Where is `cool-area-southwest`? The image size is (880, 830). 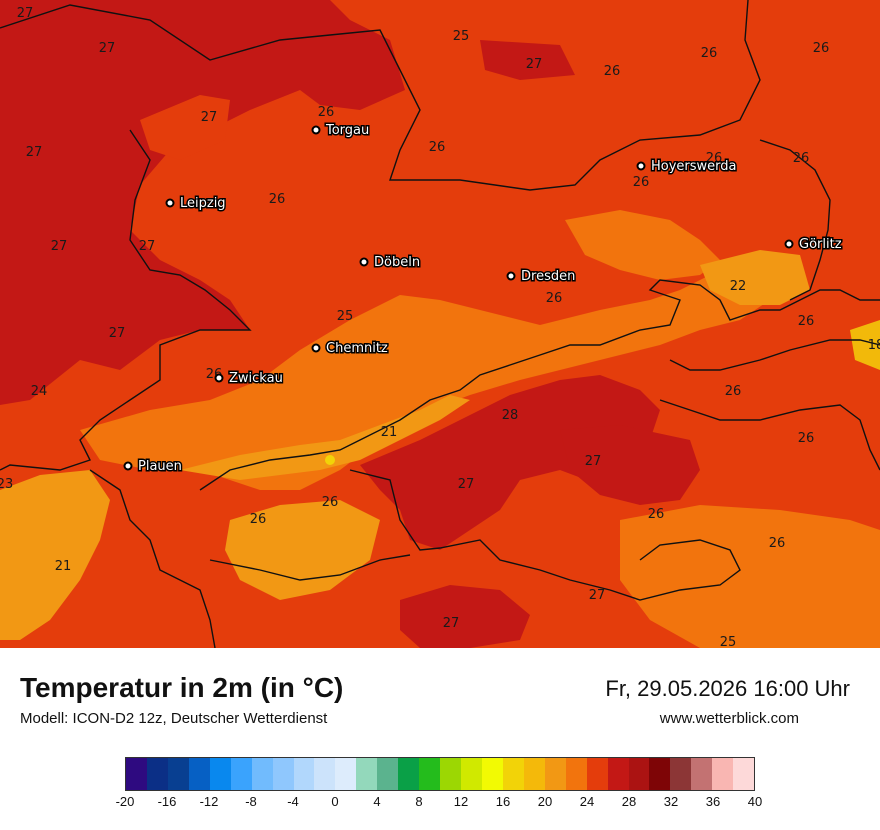 cool-area-southwest is located at coordinates (55, 555).